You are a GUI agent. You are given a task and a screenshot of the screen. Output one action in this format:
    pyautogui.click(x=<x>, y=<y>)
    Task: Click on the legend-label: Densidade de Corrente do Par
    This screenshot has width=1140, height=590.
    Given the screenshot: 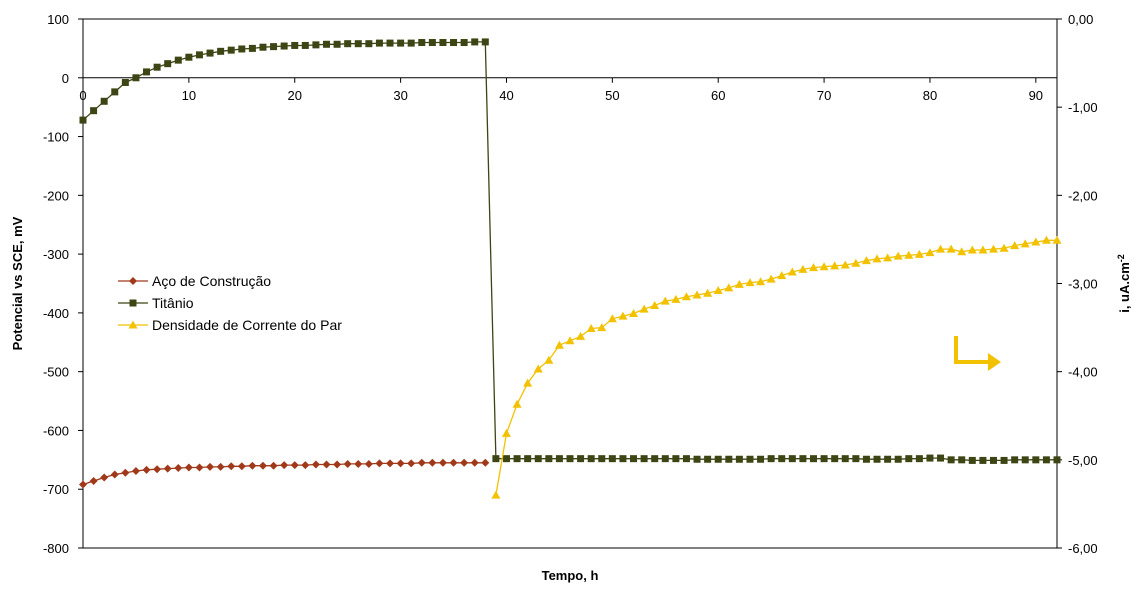 What is the action you would take?
    pyautogui.click(x=247, y=325)
    